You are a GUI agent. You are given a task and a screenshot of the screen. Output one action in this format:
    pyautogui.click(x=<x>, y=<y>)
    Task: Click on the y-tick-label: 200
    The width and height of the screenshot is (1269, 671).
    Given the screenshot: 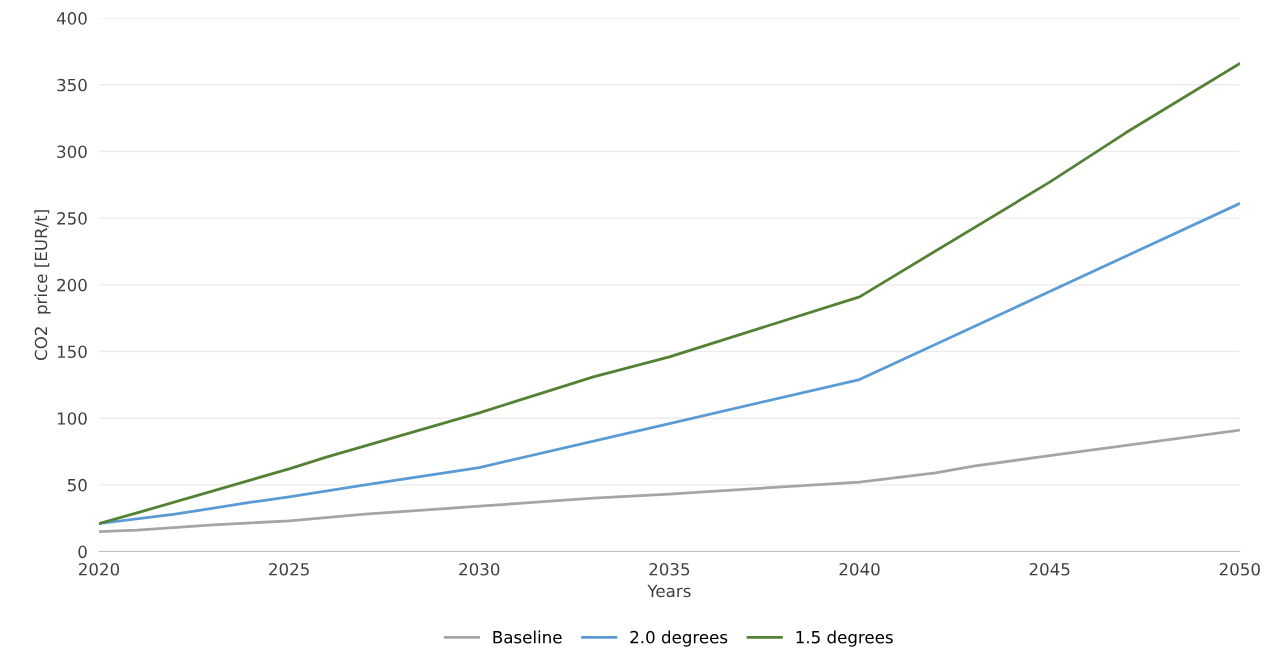 What is the action you would take?
    pyautogui.click(x=72, y=285)
    